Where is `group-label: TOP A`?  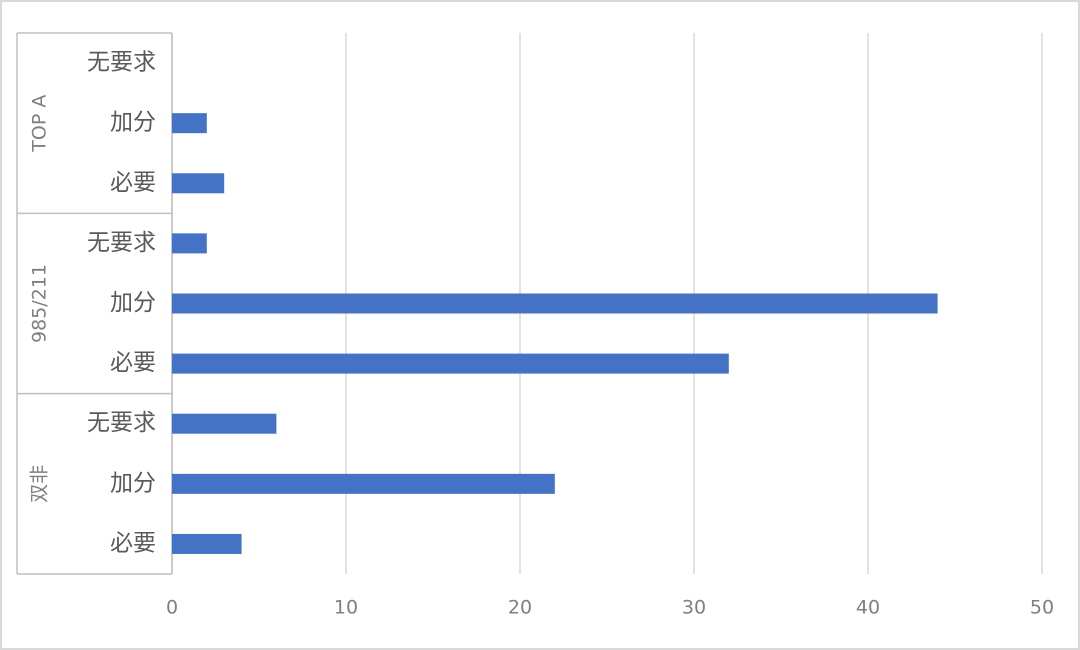
group-label: TOP A is located at coordinates (40, 124).